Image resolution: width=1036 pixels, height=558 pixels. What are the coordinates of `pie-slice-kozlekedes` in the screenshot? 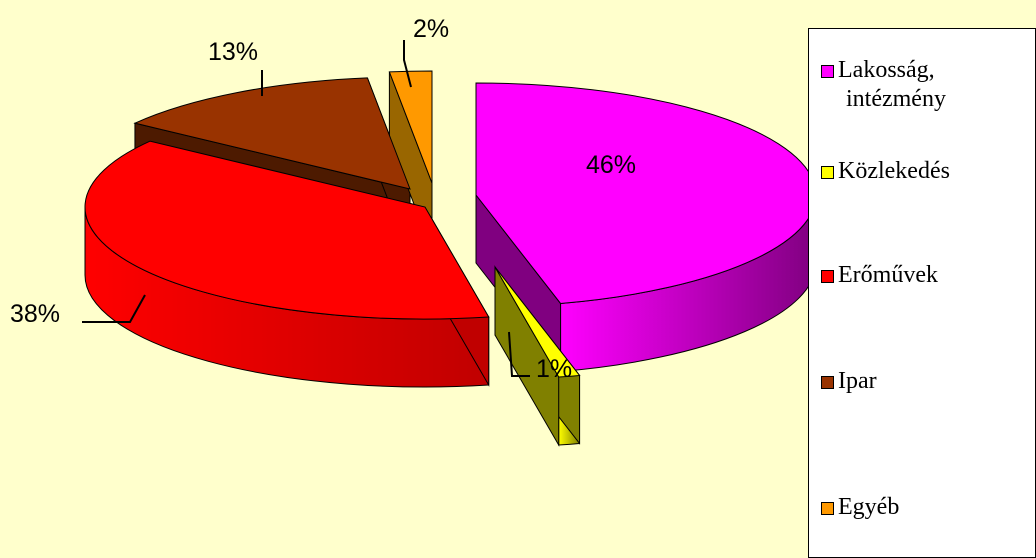 It's located at (537, 356).